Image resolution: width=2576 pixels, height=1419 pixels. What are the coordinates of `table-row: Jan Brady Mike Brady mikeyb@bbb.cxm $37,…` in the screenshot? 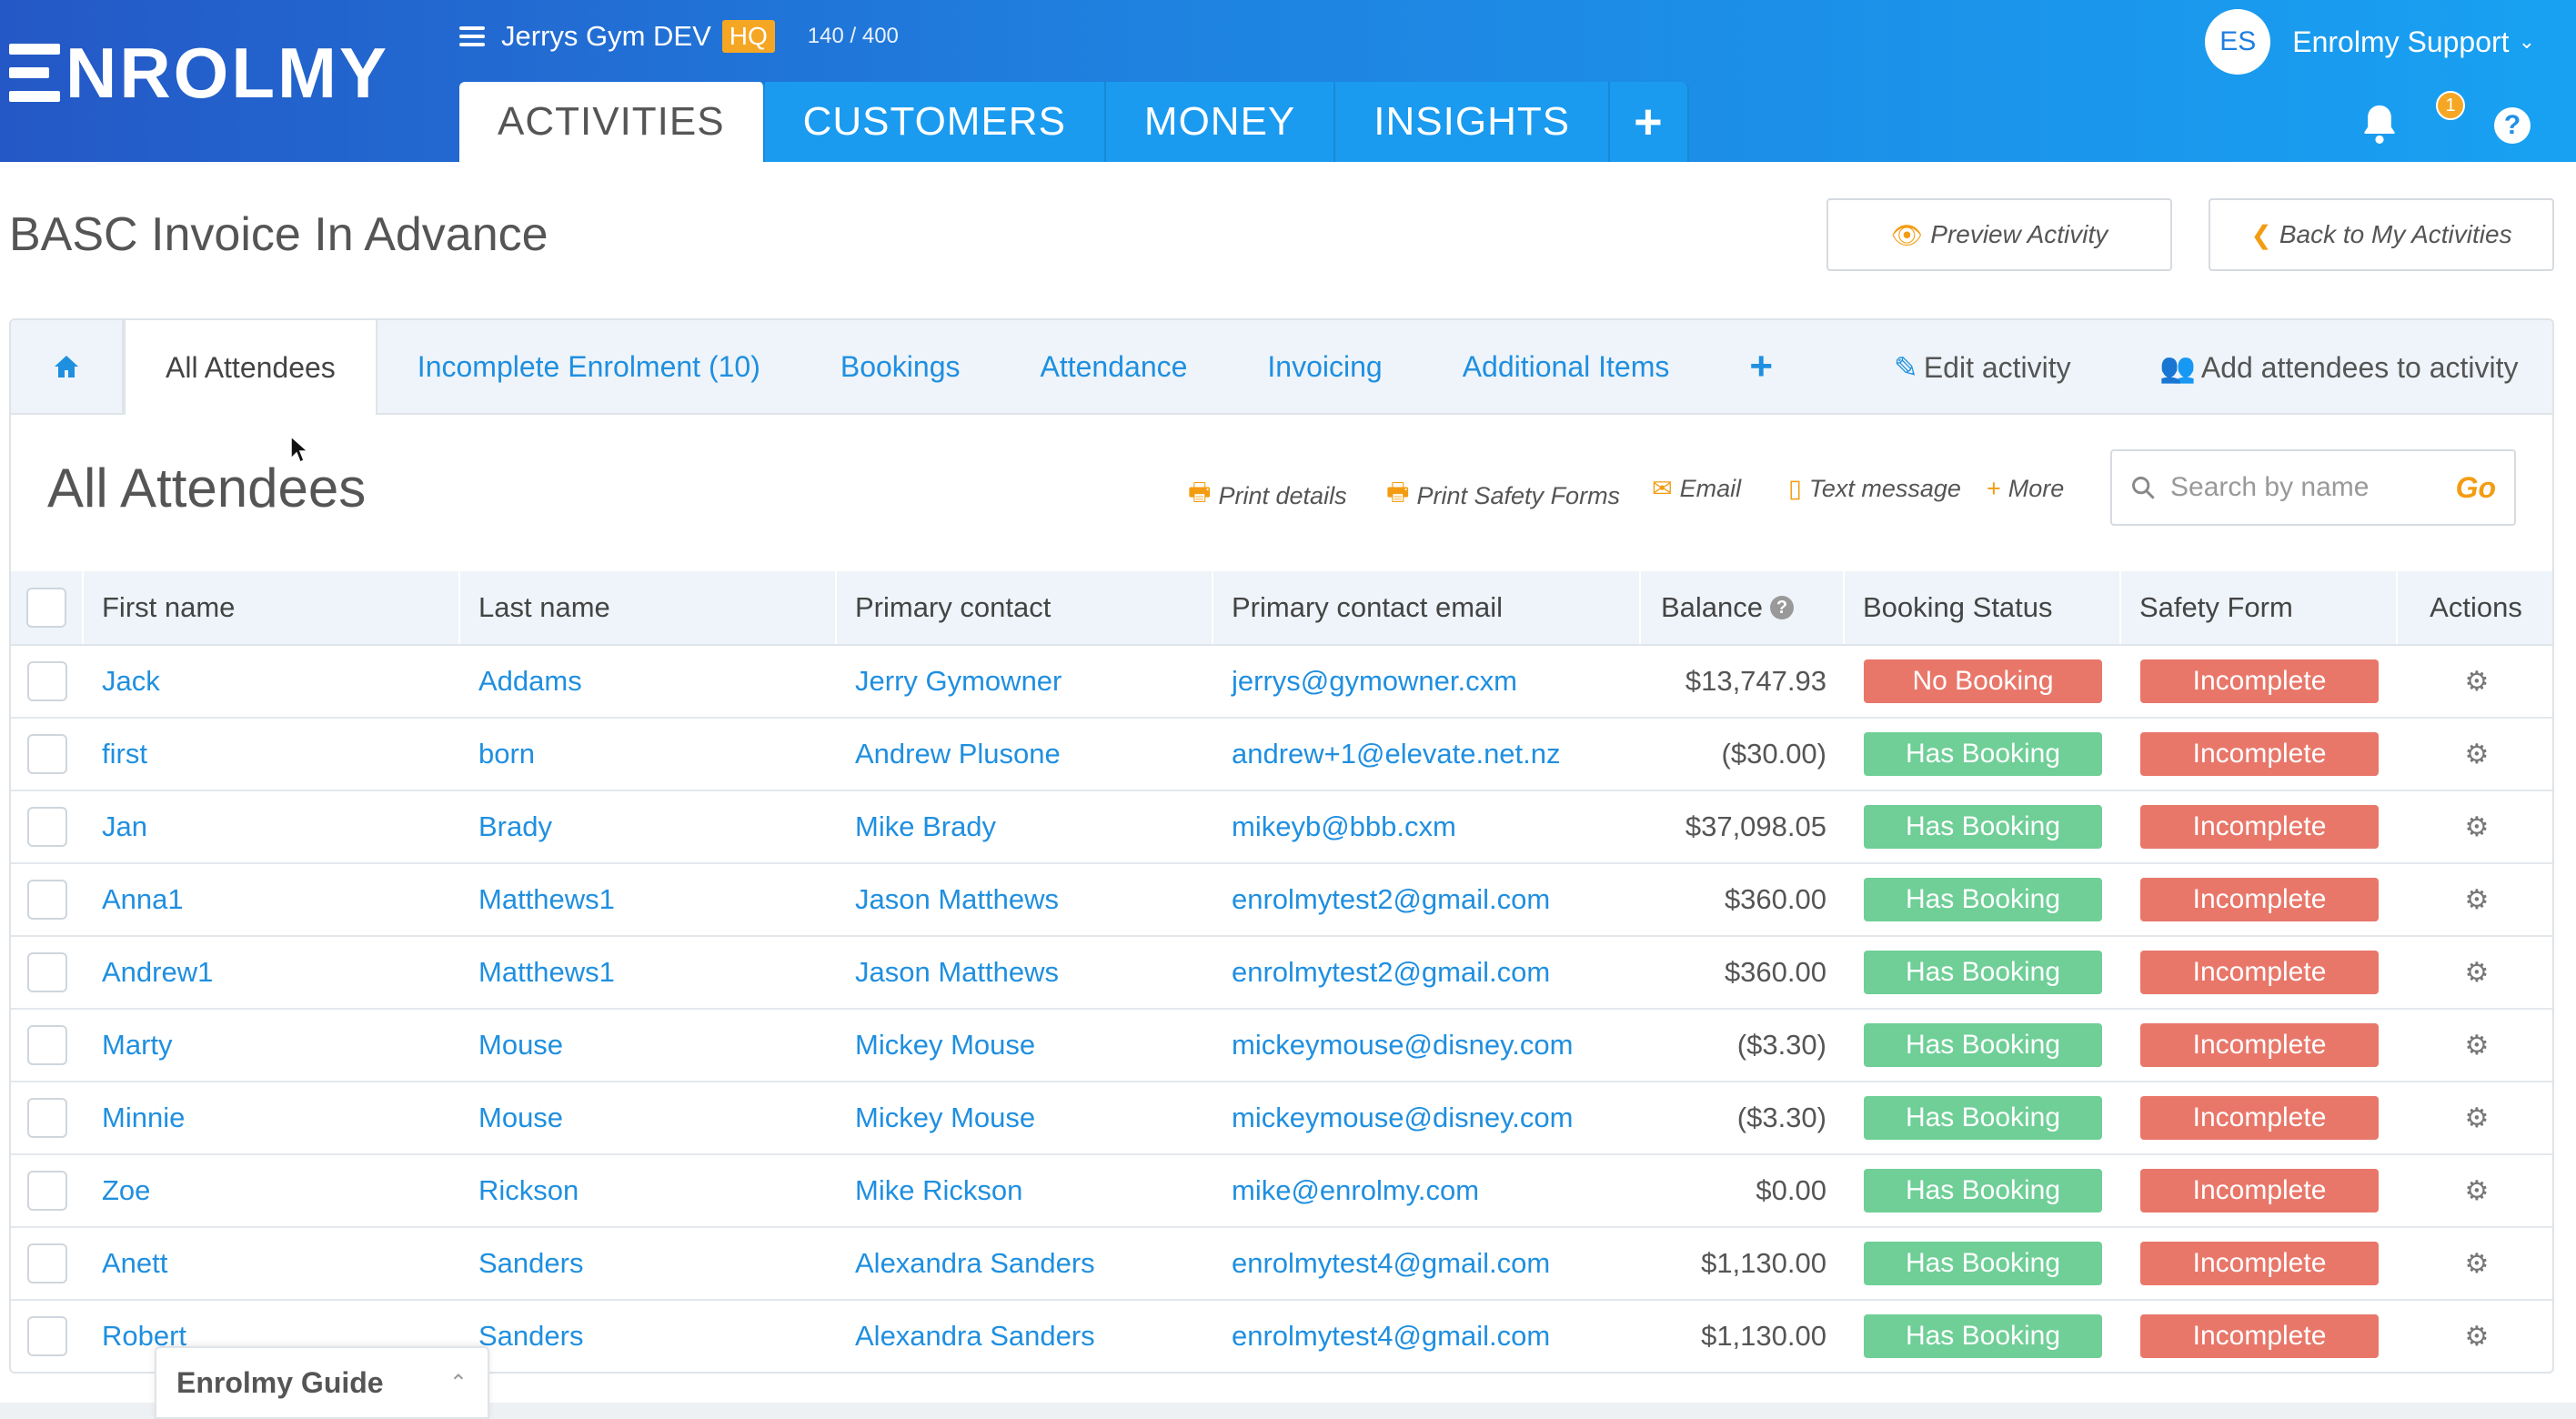 It's located at (1281, 827).